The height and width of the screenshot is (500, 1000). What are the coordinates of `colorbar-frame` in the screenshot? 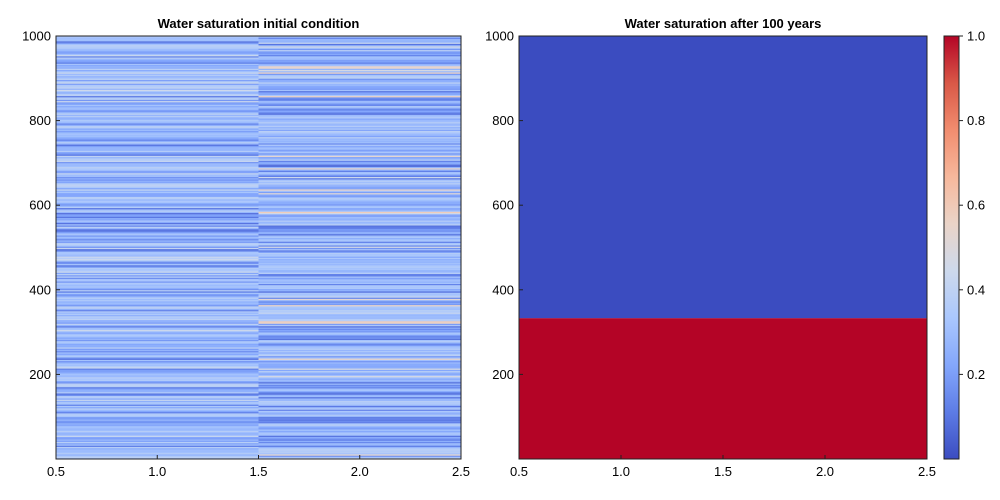 It's located at (951, 247).